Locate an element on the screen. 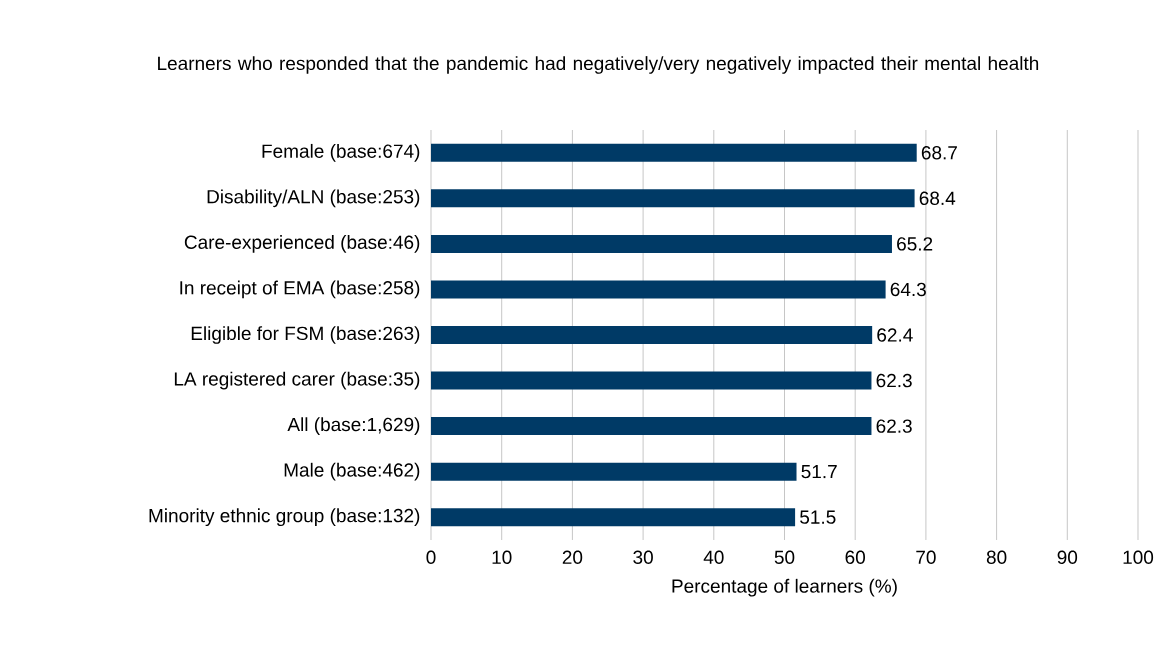 The height and width of the screenshot is (648, 1176). y-tick-label: Care-experienced (base:46) is located at coordinates (302, 244).